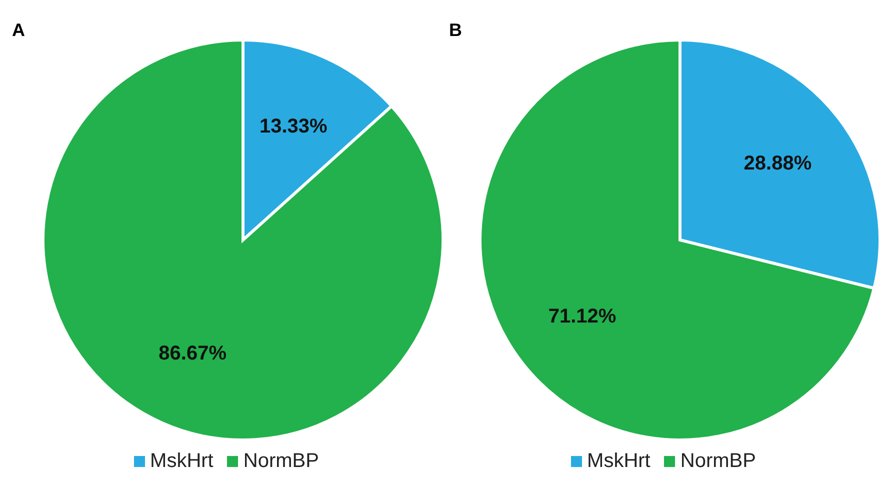  What do you see at coordinates (455, 30) in the screenshot?
I see `chart-title: B` at bounding box center [455, 30].